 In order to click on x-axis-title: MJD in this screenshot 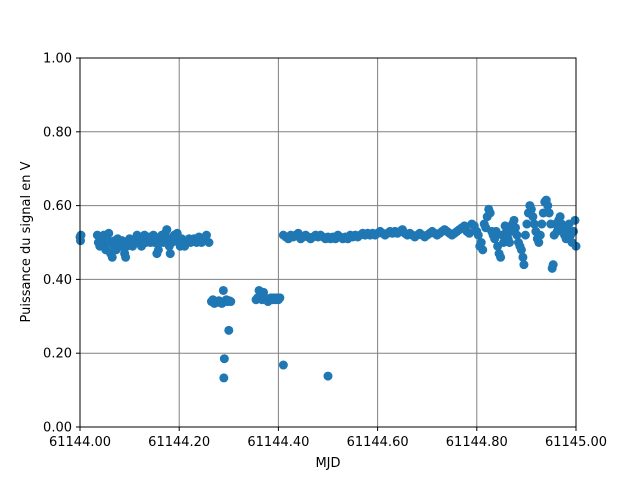, I will do `click(327, 463)`.